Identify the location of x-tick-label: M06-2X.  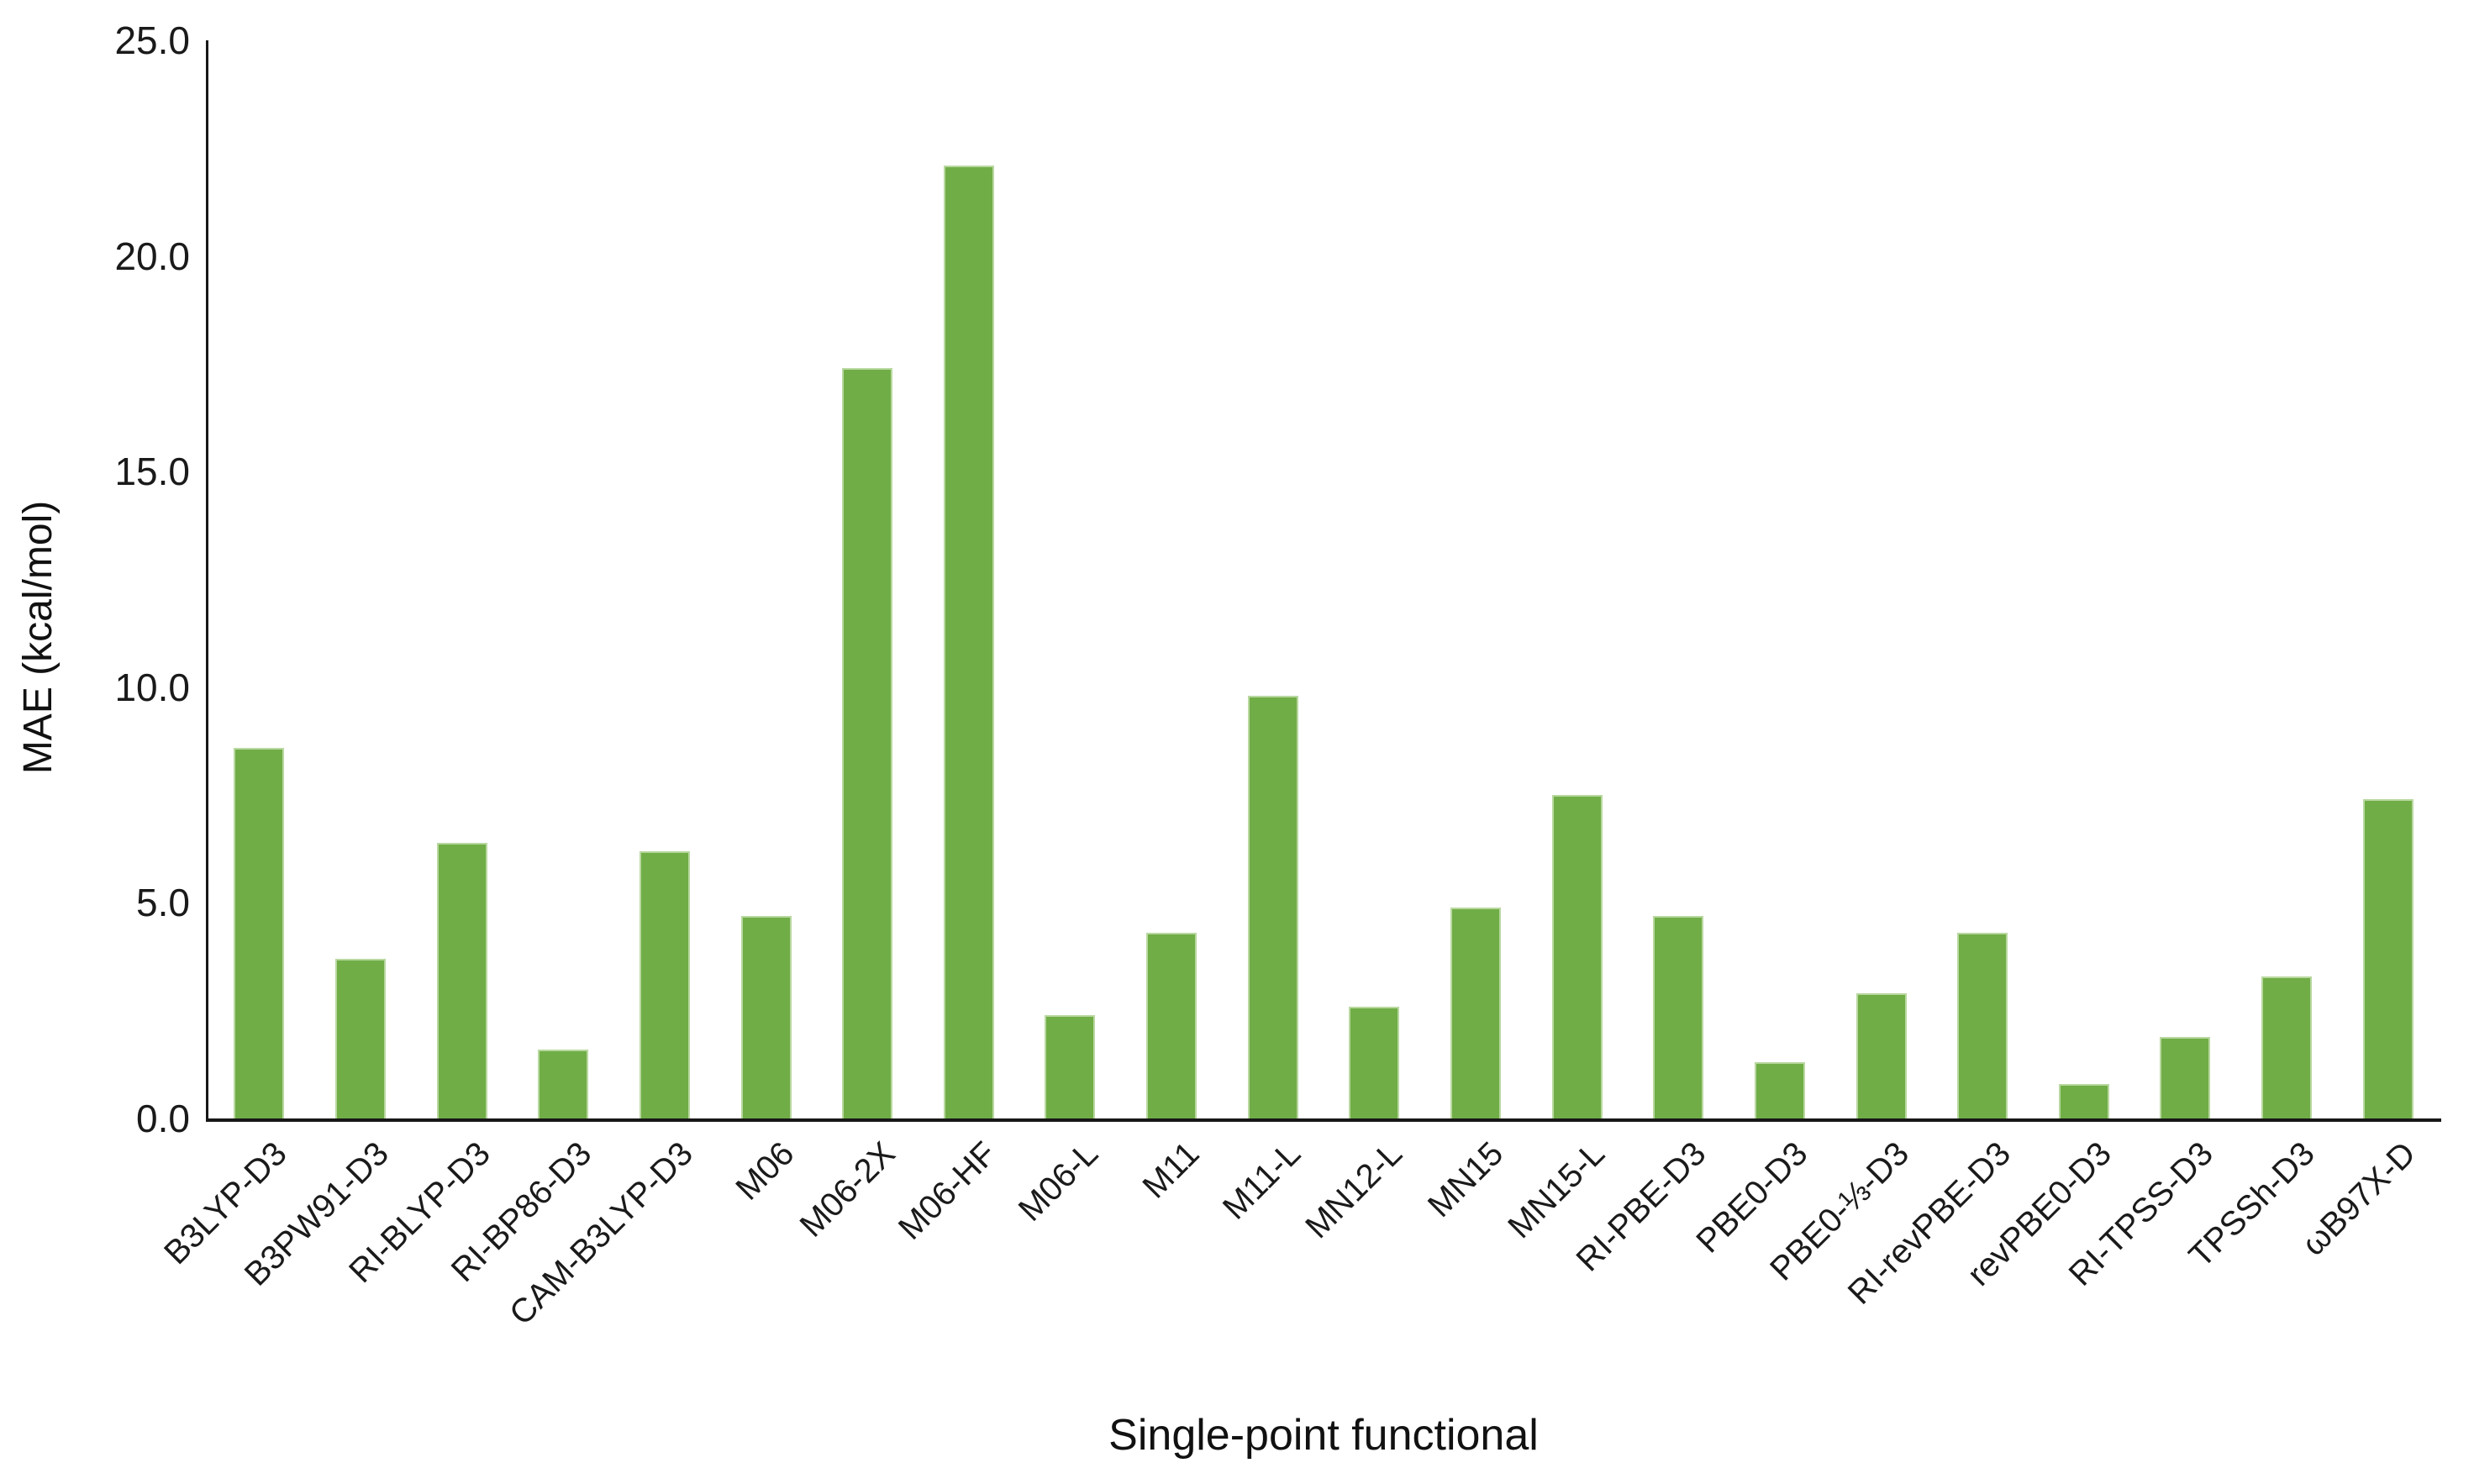
(847, 1190).